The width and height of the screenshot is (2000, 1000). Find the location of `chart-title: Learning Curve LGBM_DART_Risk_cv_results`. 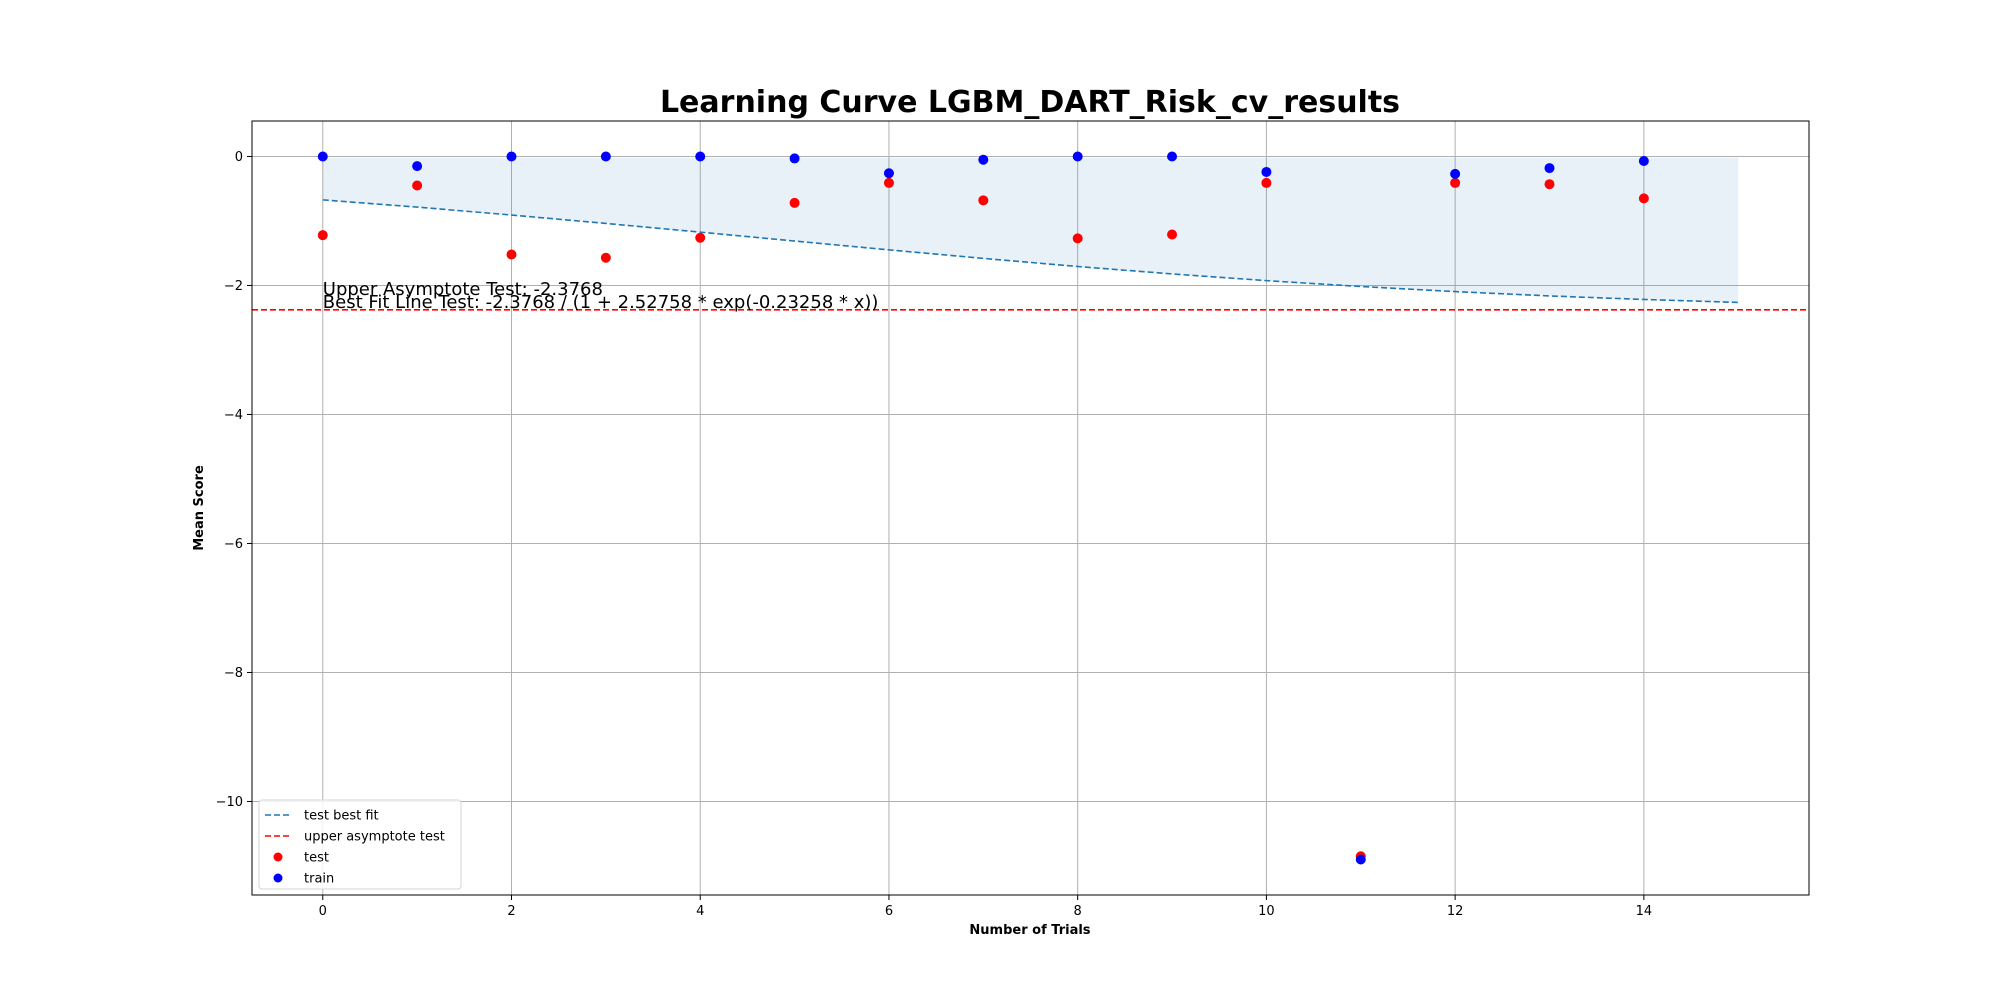

chart-title: Learning Curve LGBM_DART_Risk_cv_results is located at coordinates (1030, 102).